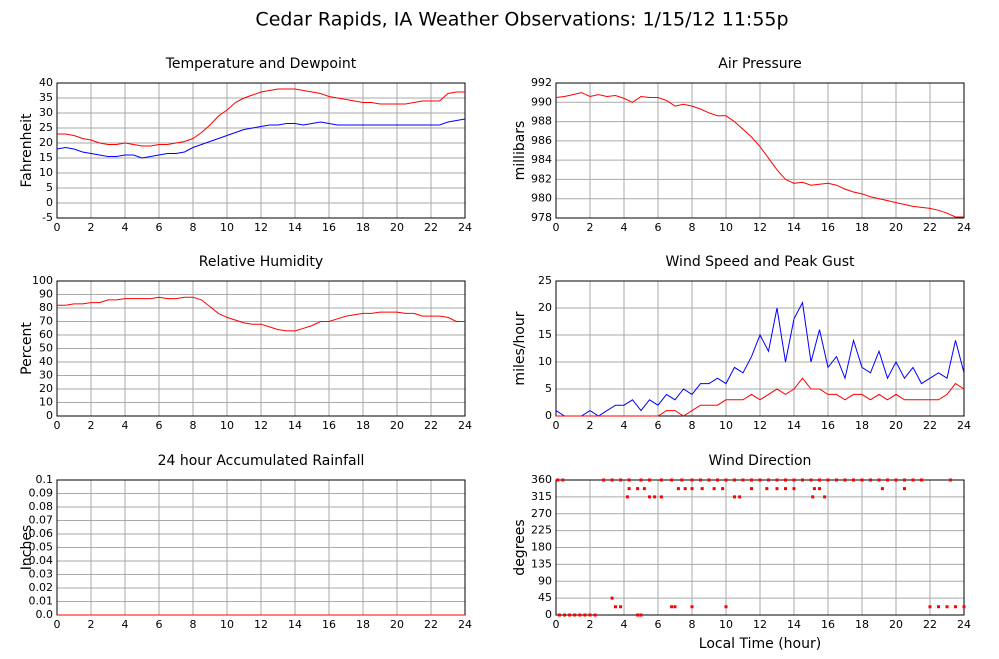 The image size is (999, 659). Describe the element at coordinates (541, 479) in the screenshot. I see `y-tick-label: 360` at that location.